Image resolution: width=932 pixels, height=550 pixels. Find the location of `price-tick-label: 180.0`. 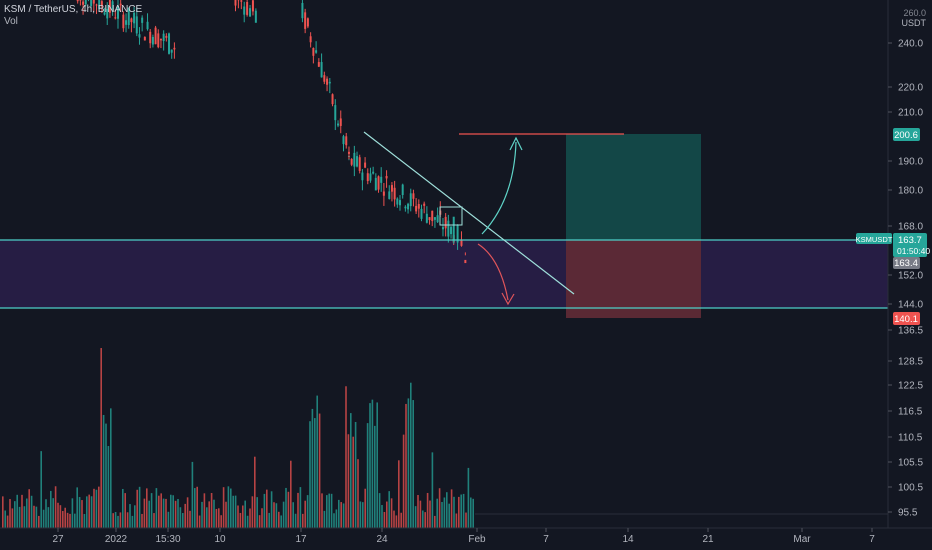

price-tick-label: 180.0 is located at coordinates (910, 191).